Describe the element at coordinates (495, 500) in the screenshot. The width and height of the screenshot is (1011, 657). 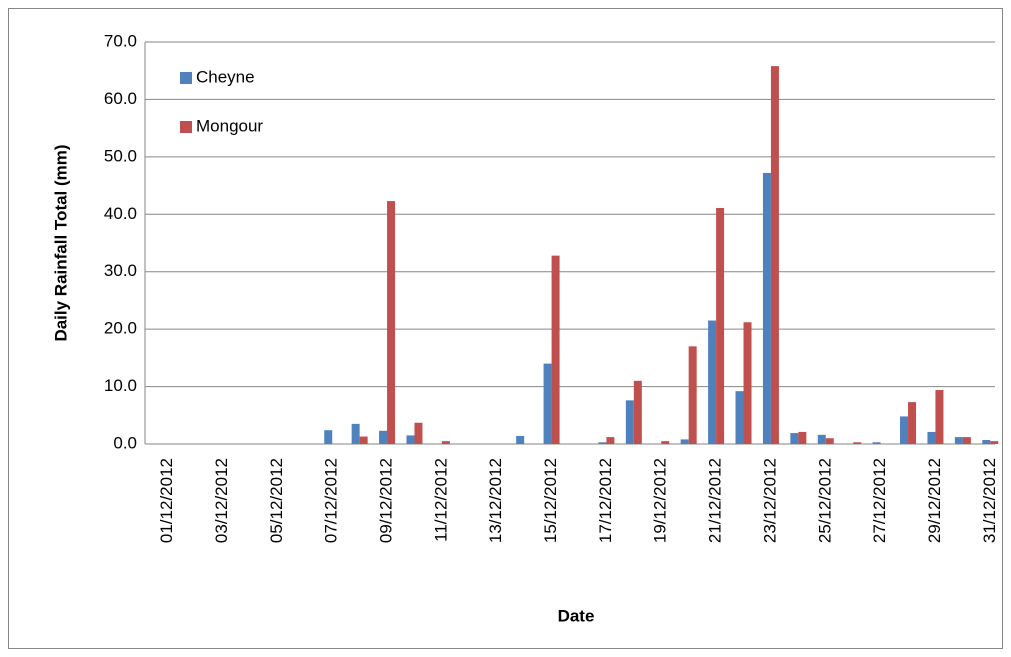
I see `x-tick-label: 13/12/2012` at that location.